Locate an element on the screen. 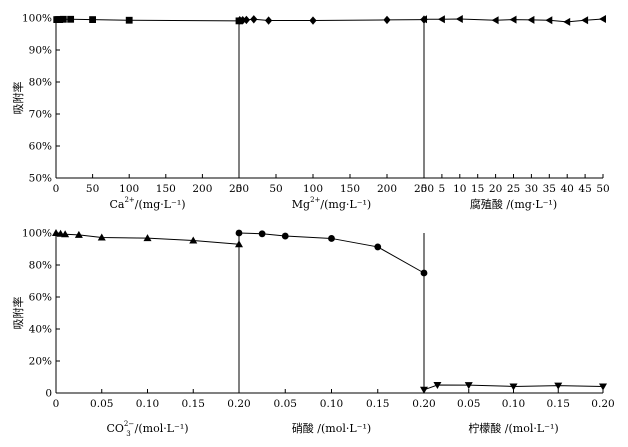 Image resolution: width=628 pixels, height=447 pixels. x-axis-label-main: Mg is located at coordinates (301, 204).